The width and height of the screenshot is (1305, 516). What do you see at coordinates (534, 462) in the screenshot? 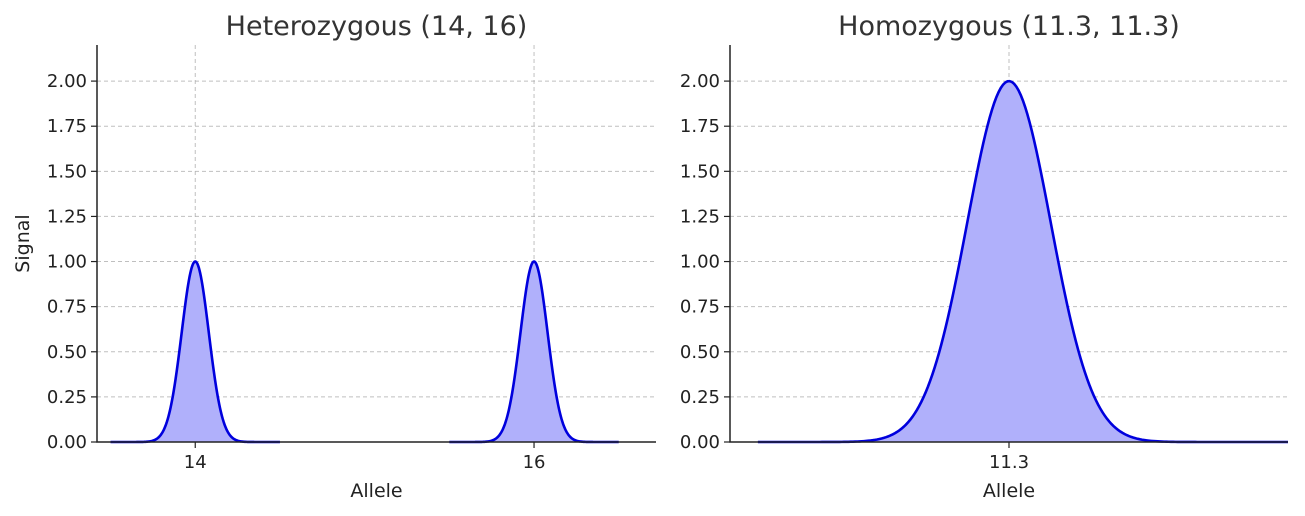
I see `x-tick-label: 16` at bounding box center [534, 462].